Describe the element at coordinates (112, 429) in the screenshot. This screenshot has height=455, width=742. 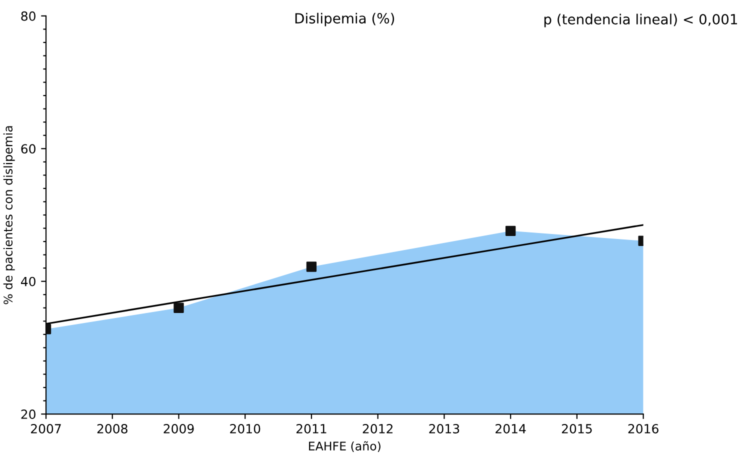
I see `x-tick-label: 2008` at that location.